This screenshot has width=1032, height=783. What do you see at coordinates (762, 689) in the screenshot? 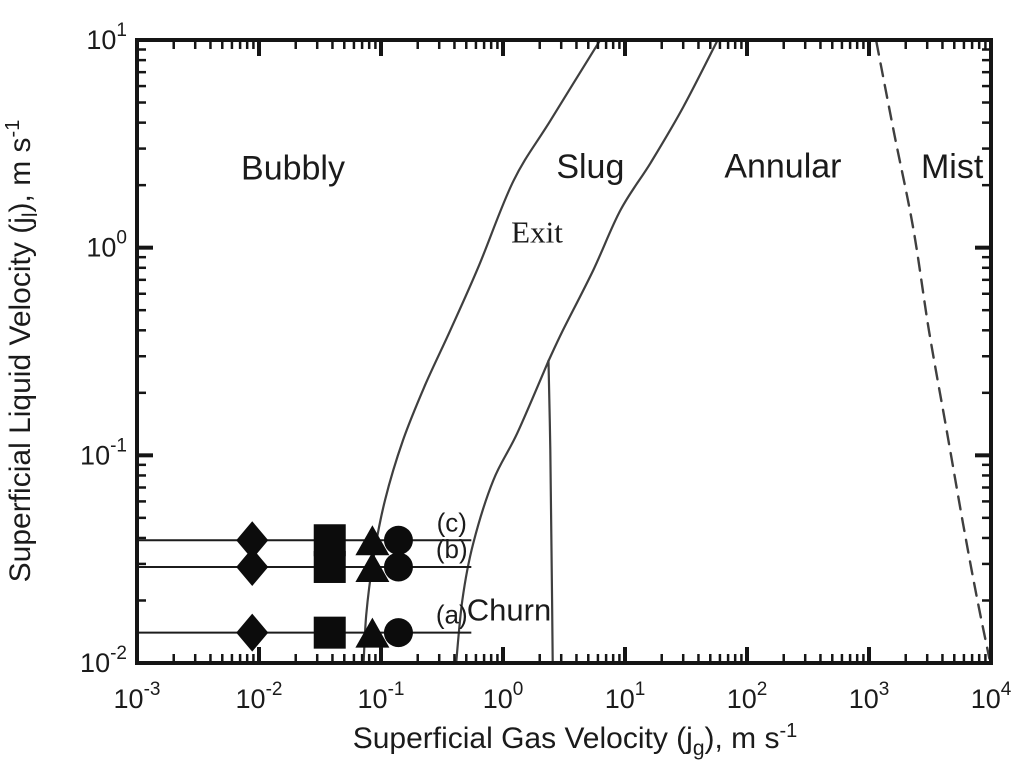
I see `tick-exponent: 2` at bounding box center [762, 689].